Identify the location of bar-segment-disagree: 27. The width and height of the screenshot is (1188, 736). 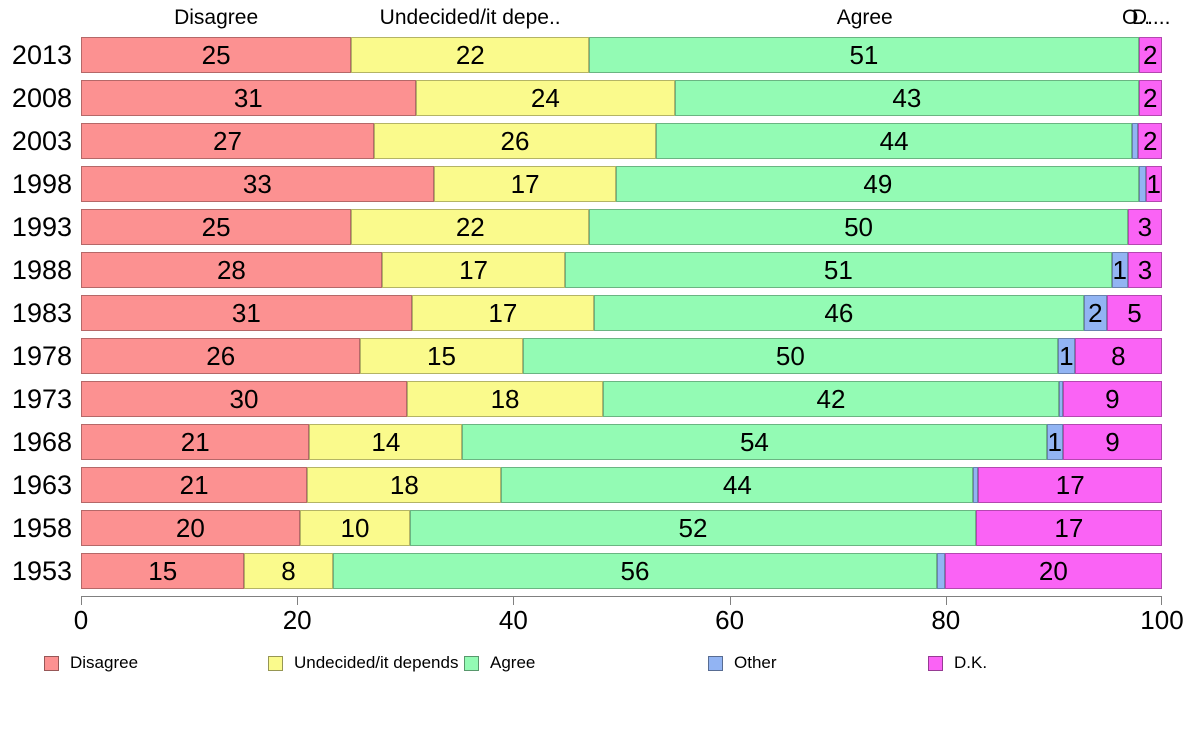
(227, 141).